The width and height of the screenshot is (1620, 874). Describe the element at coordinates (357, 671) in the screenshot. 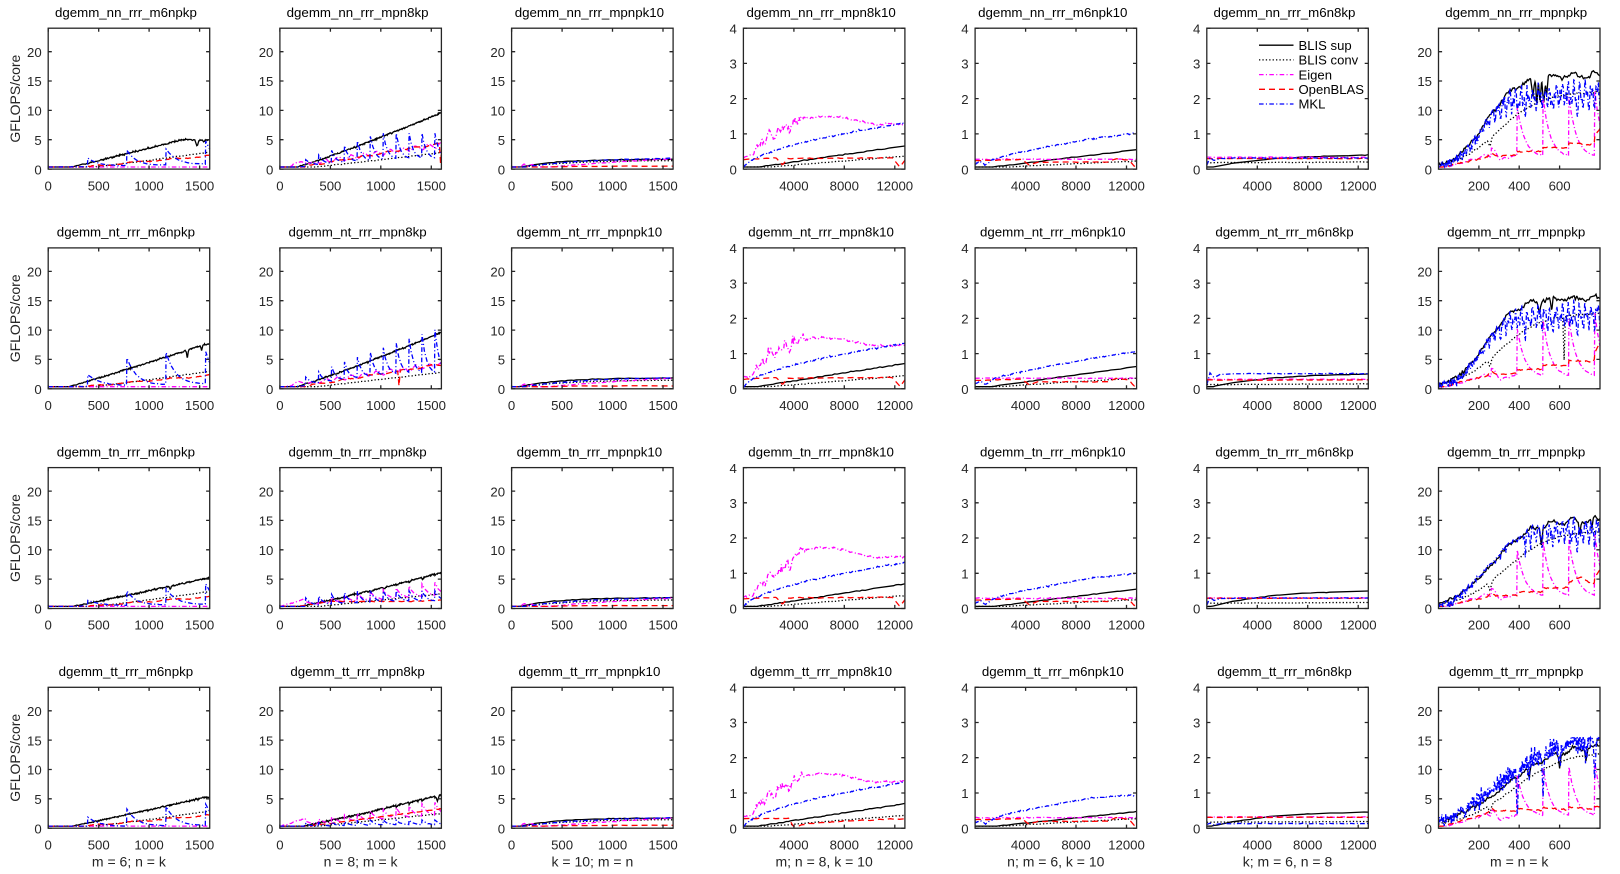

I see `svg-text: dgemm_tt_rrr_mpn8kp` at that location.